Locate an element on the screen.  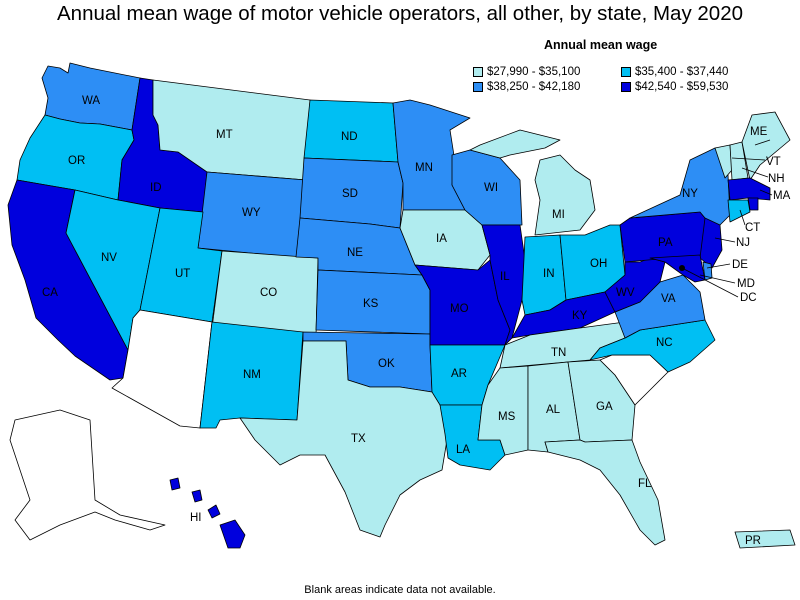
state-label: LA is located at coordinates (463, 450).